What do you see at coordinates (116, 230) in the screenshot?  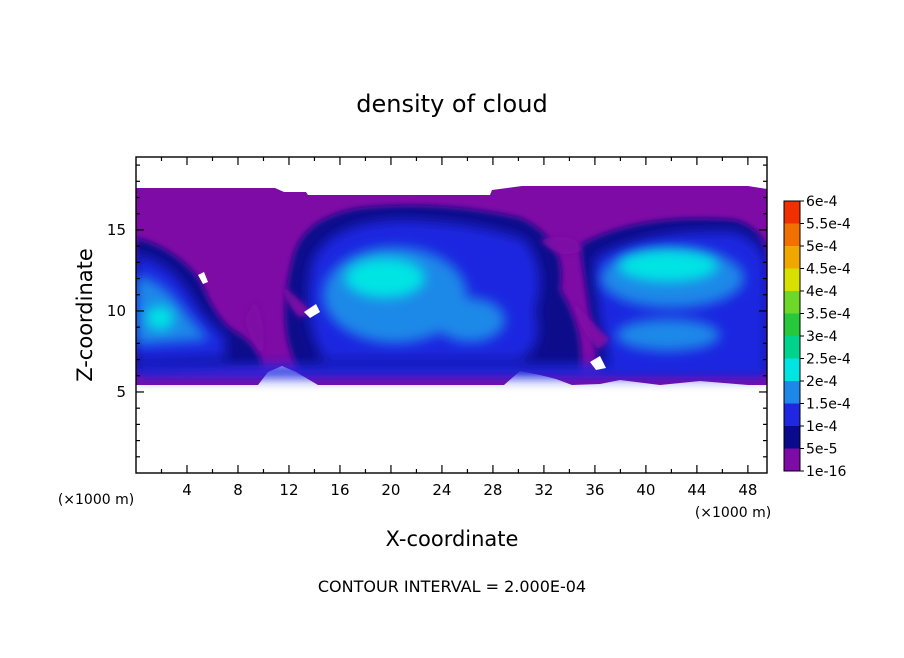 I see `y-tick-label: 15` at bounding box center [116, 230].